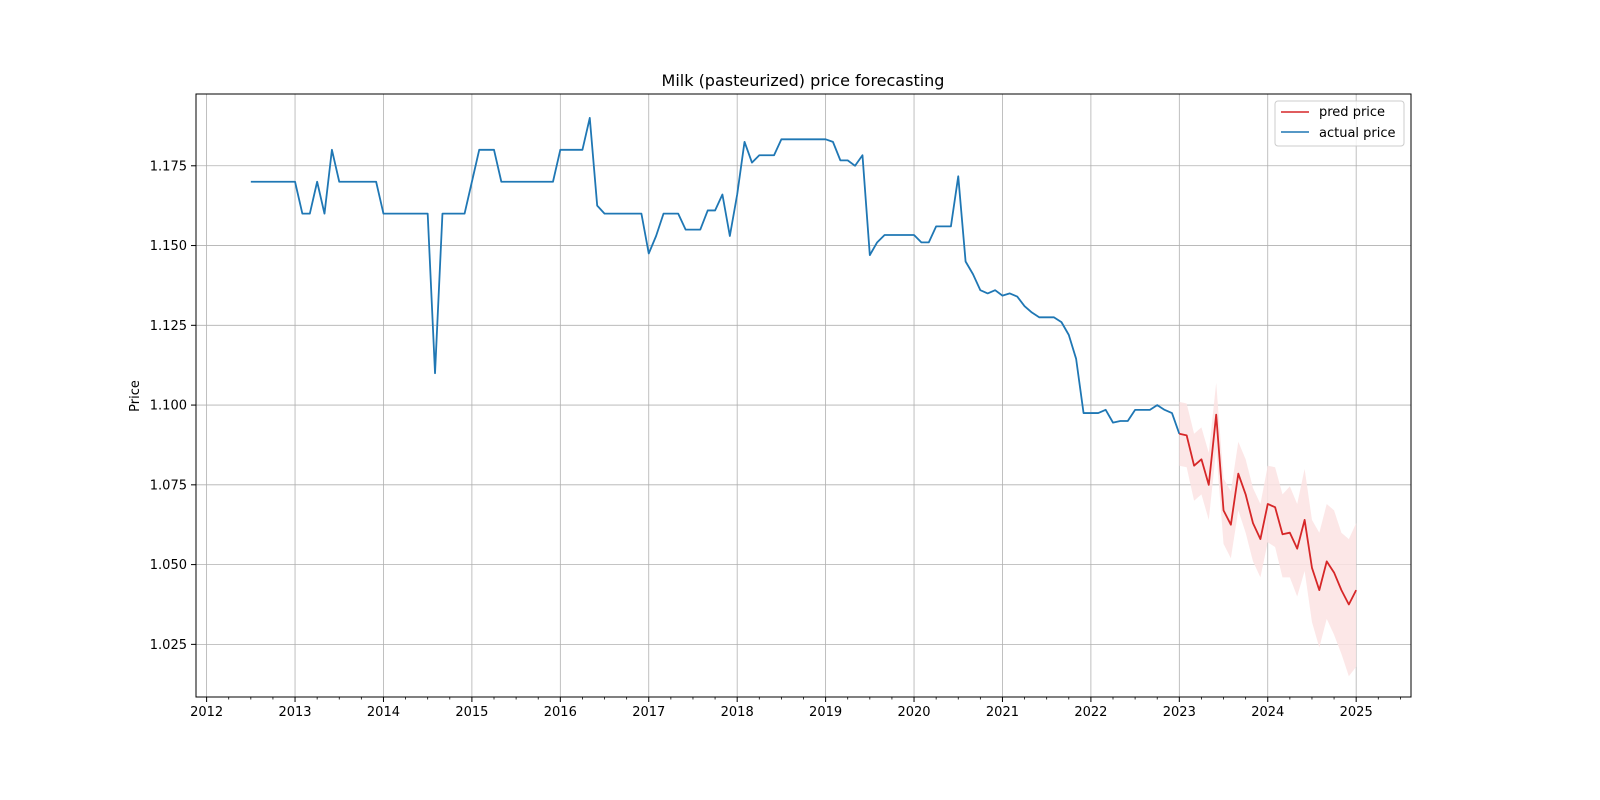 Image resolution: width=1600 pixels, height=800 pixels. What do you see at coordinates (168, 485) in the screenshot?
I see `y-tick-label: 1.075` at bounding box center [168, 485].